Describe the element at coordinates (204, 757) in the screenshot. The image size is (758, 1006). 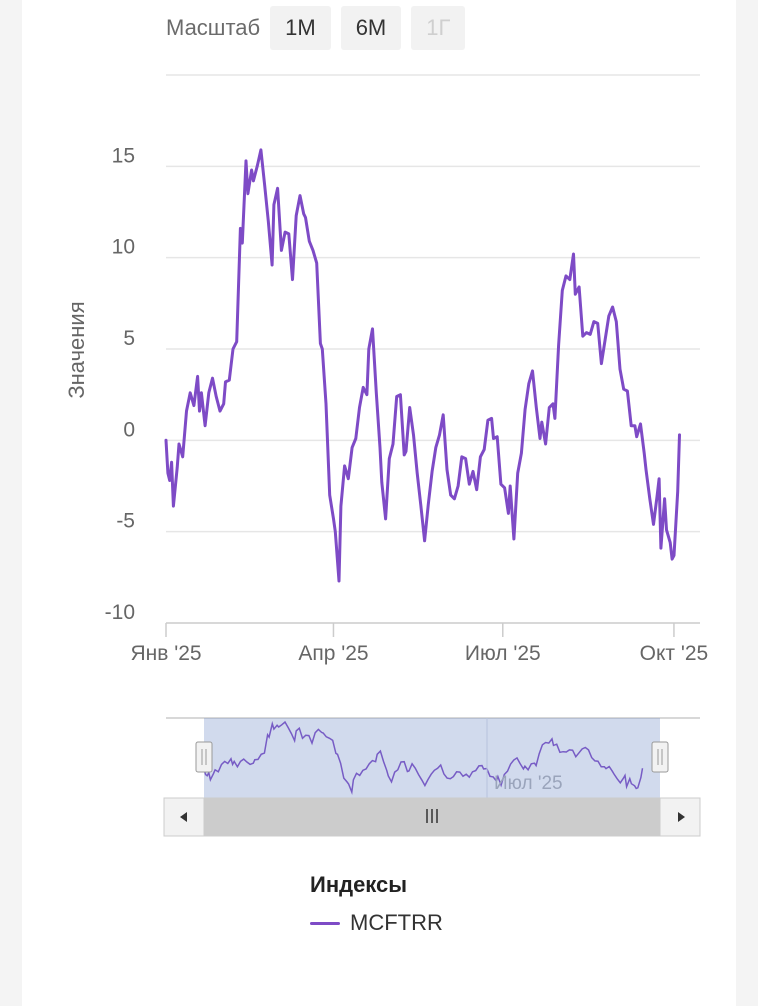
I see `navigator-handle-left` at that location.